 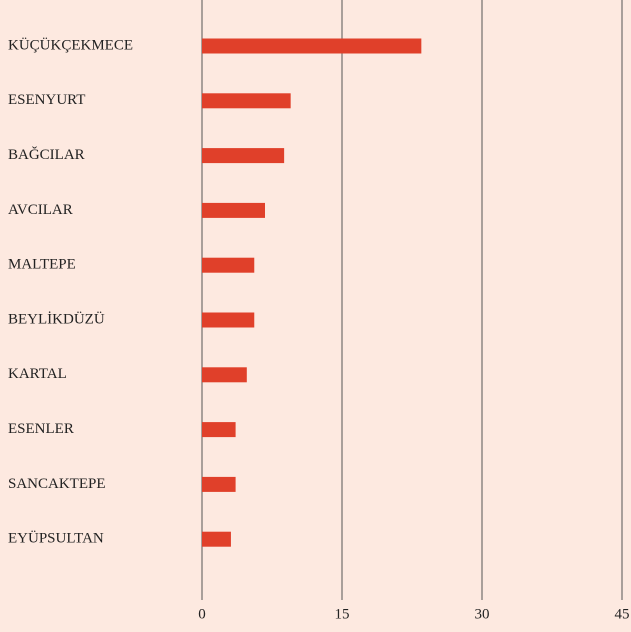 What do you see at coordinates (56, 318) in the screenshot?
I see `y-tick-label: BEYLİKDÜZÜ` at bounding box center [56, 318].